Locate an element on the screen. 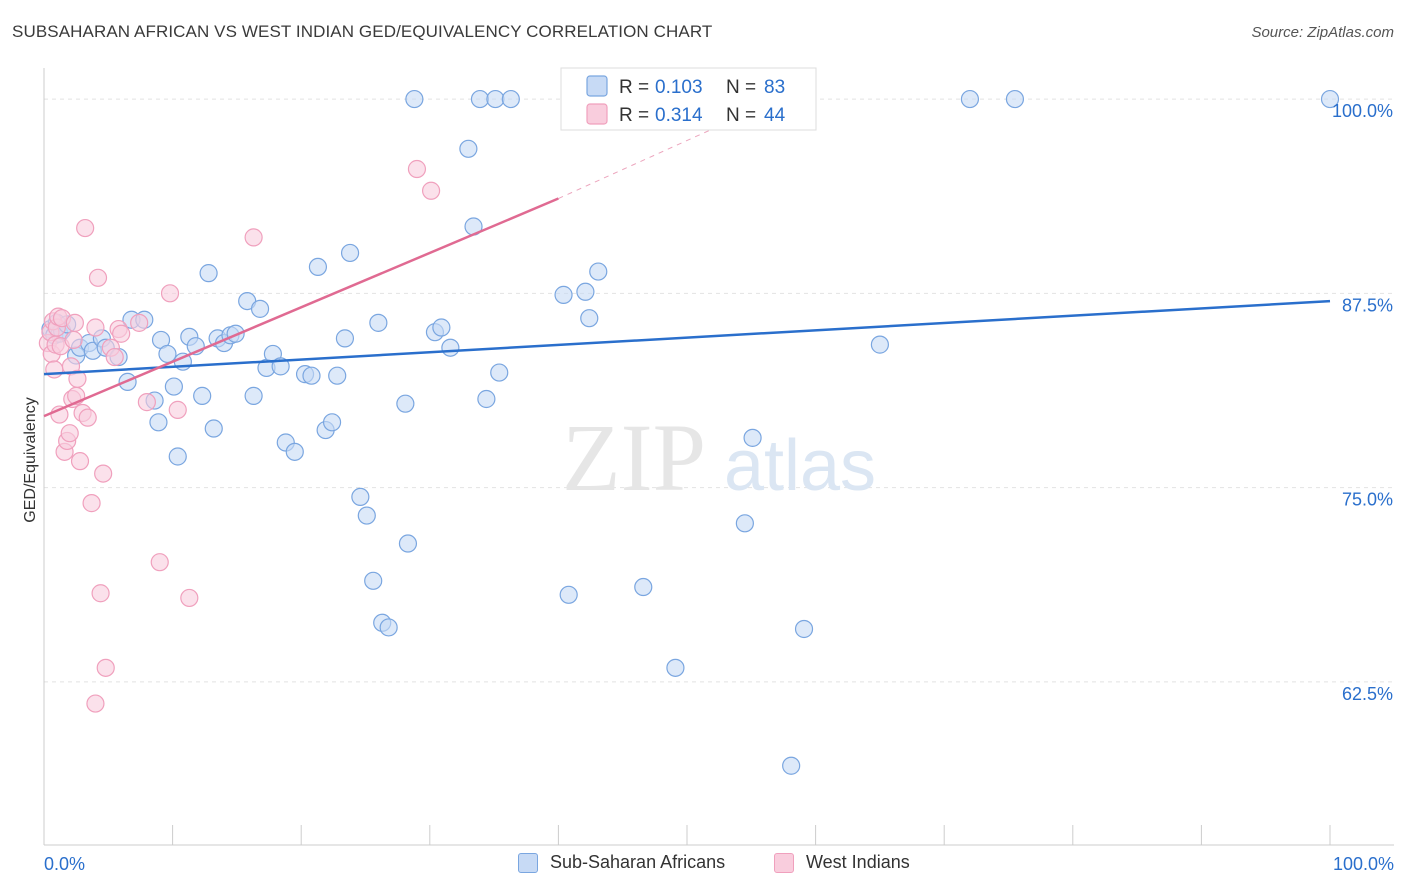 The width and height of the screenshot is (1406, 892). legend-west-indian: West Indians is located at coordinates (842, 862).